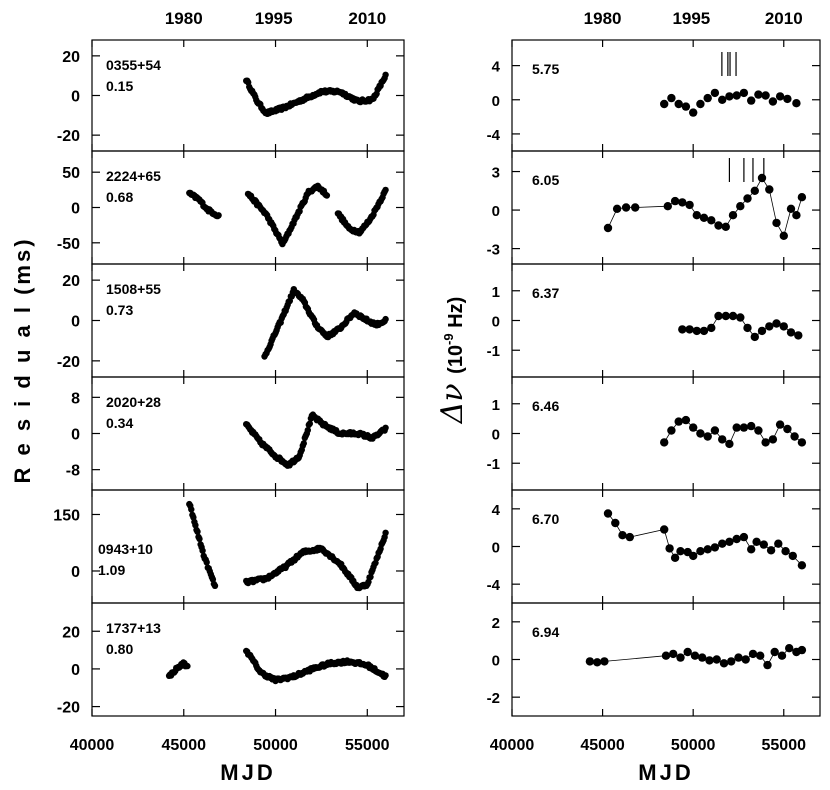 The image size is (830, 790). Describe the element at coordinates (367, 18) in the screenshot. I see `year-label: 2010` at that location.